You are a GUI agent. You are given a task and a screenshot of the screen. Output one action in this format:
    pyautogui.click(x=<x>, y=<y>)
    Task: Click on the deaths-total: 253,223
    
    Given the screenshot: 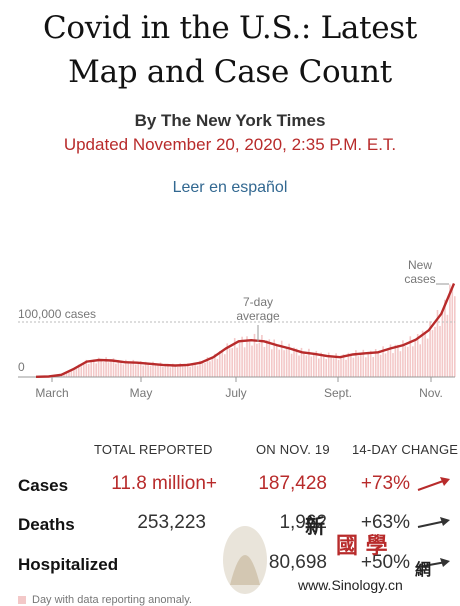 What is the action you would take?
    pyautogui.click(x=171, y=522)
    